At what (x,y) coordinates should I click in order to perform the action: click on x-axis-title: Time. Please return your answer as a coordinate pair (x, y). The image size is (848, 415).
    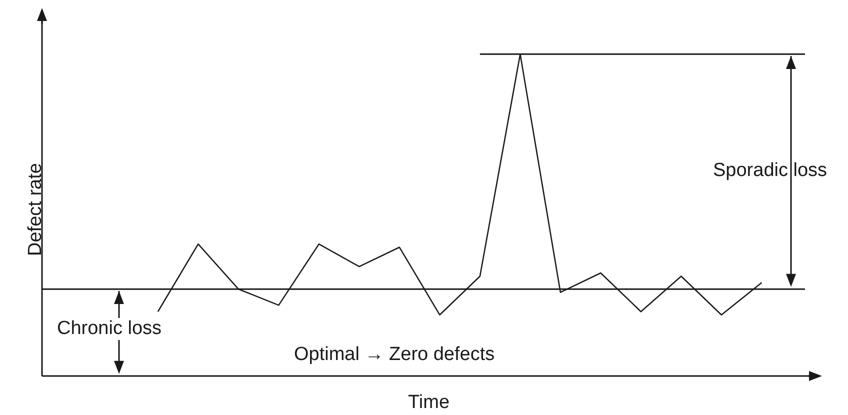
    Looking at the image, I should click on (429, 403).